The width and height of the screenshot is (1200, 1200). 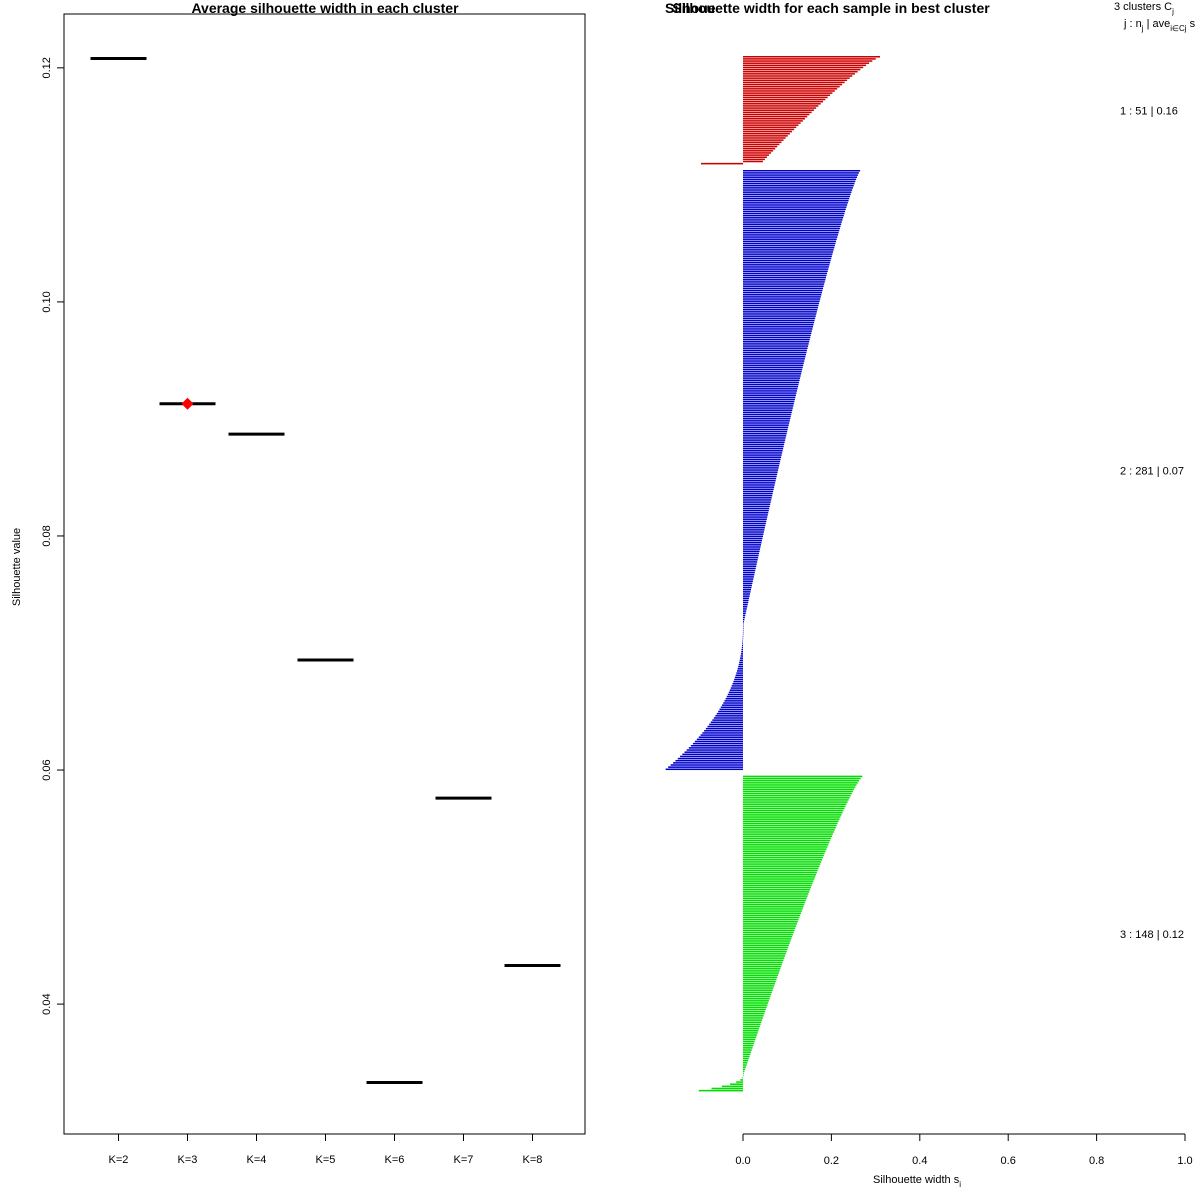 I want to click on left-chart-title: Average silhouette width in each cluster, so click(x=325, y=8).